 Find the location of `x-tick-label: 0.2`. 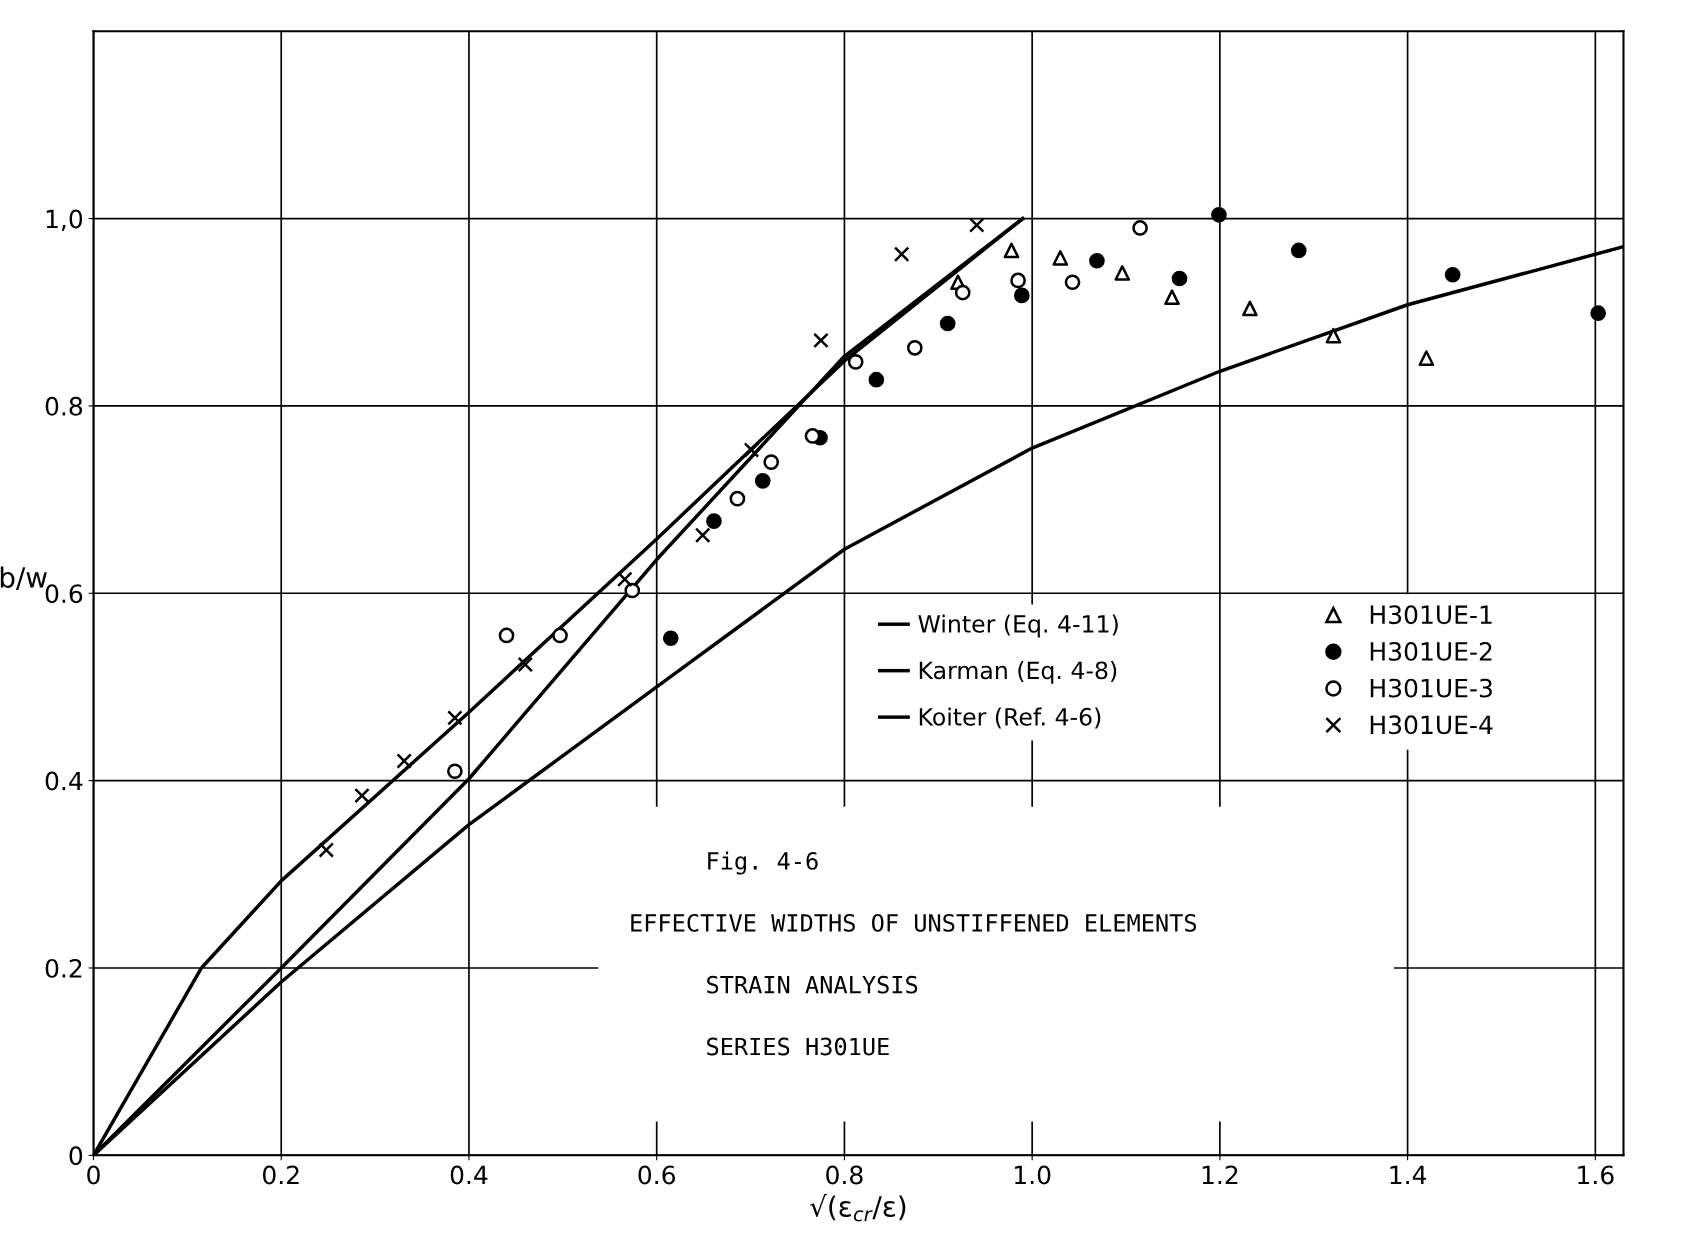

x-tick-label: 0.2 is located at coordinates (281, 1175).